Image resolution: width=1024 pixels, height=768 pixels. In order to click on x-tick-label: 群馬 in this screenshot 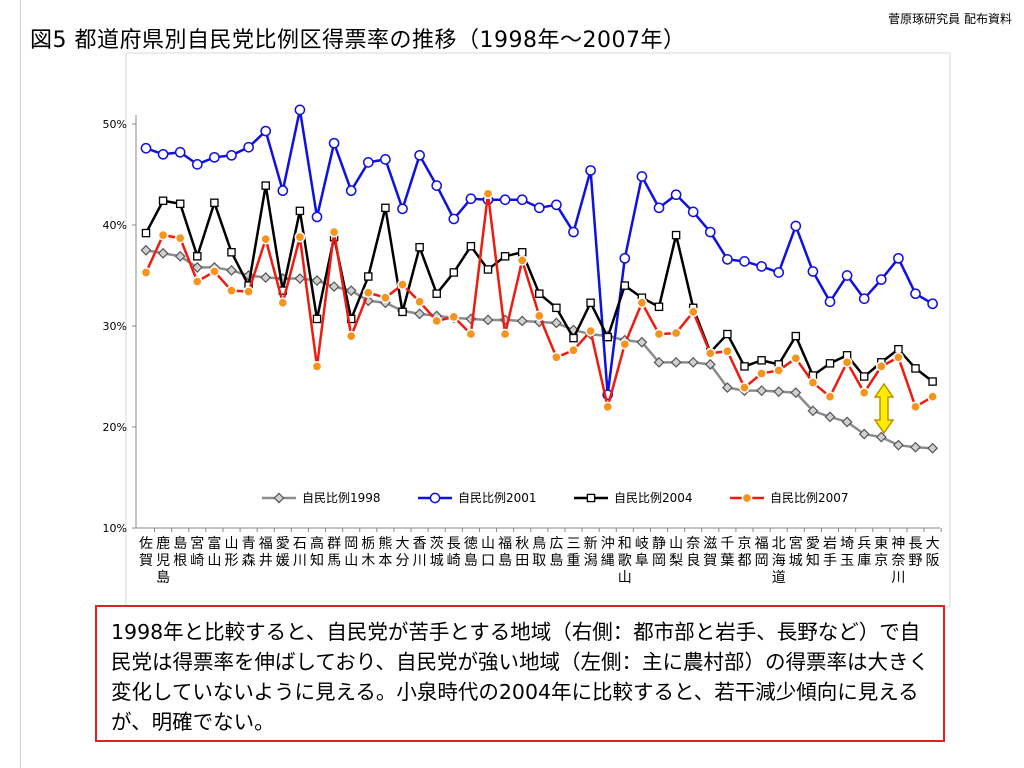, I will do `click(334, 552)`.